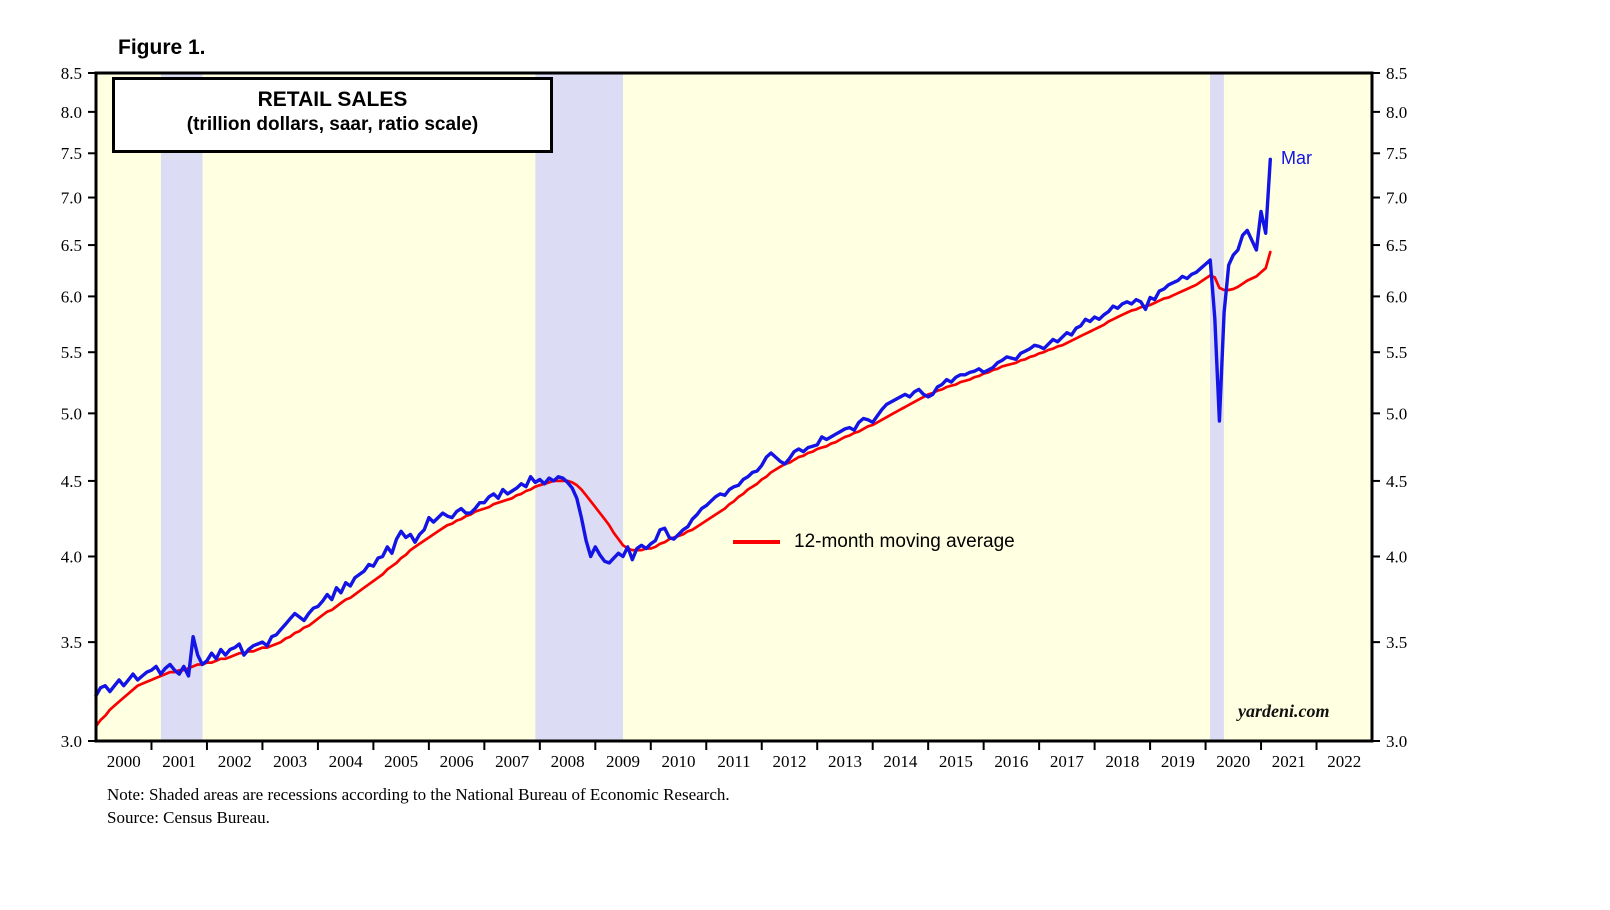 The width and height of the screenshot is (1610, 910). What do you see at coordinates (332, 124) in the screenshot?
I see `chart-subtitle: (trillion dollars, saar, ratio scale)` at bounding box center [332, 124].